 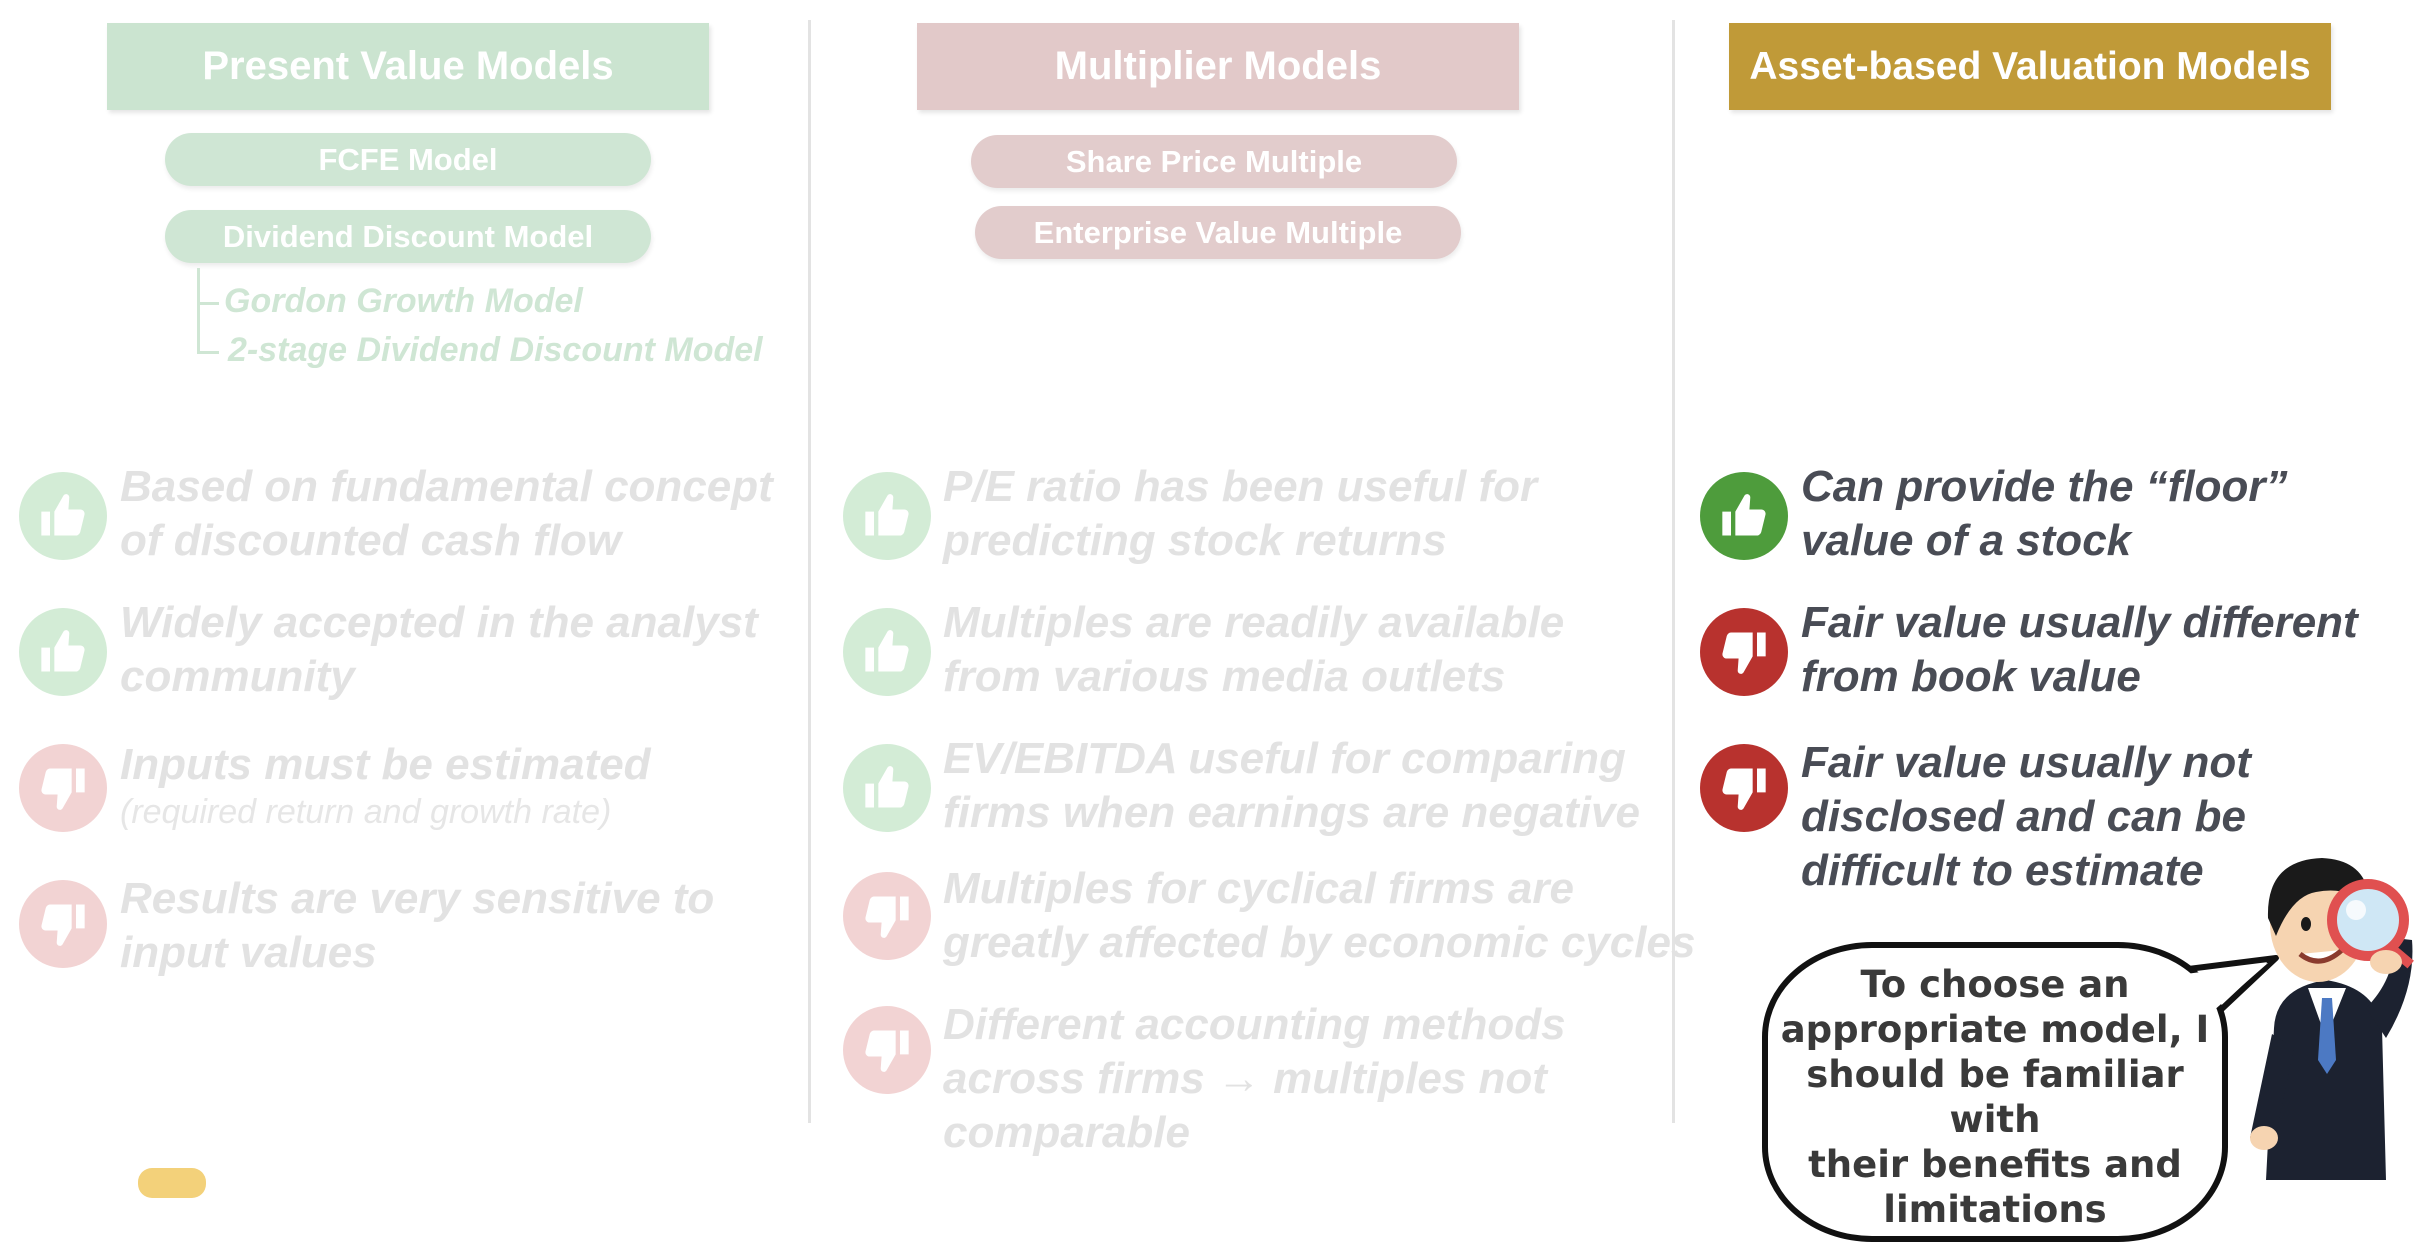 What do you see at coordinates (1291, 812) in the screenshot?
I see `mult-point-3-line-2: firms when earnings are negative` at bounding box center [1291, 812].